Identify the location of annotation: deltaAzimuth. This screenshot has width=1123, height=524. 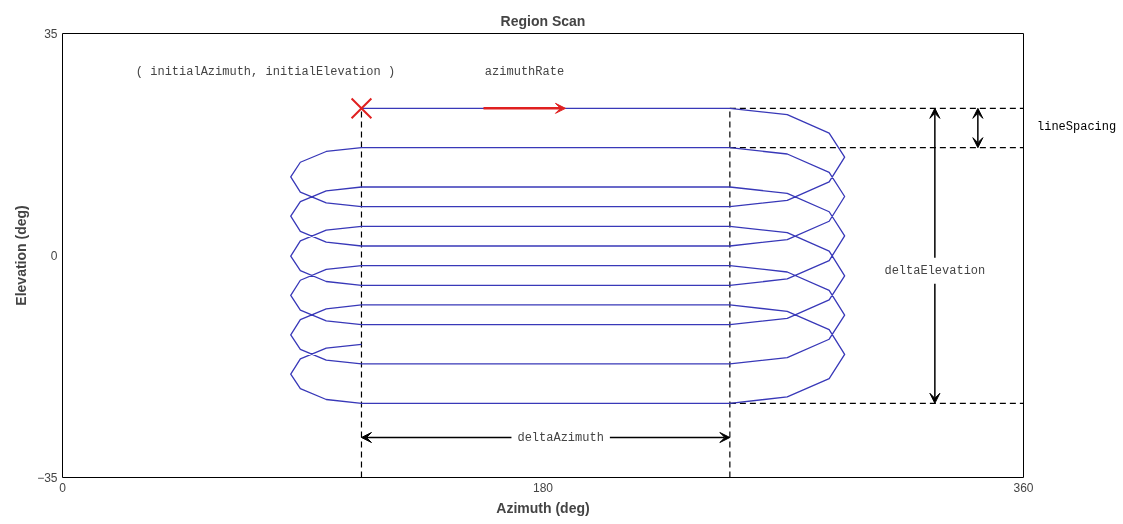
(560, 437).